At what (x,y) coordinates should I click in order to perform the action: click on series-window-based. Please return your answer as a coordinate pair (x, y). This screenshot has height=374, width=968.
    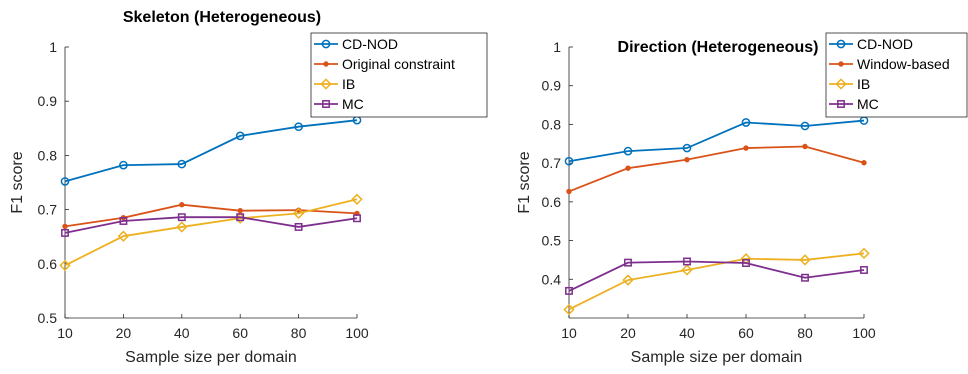
    Looking at the image, I should click on (716, 169).